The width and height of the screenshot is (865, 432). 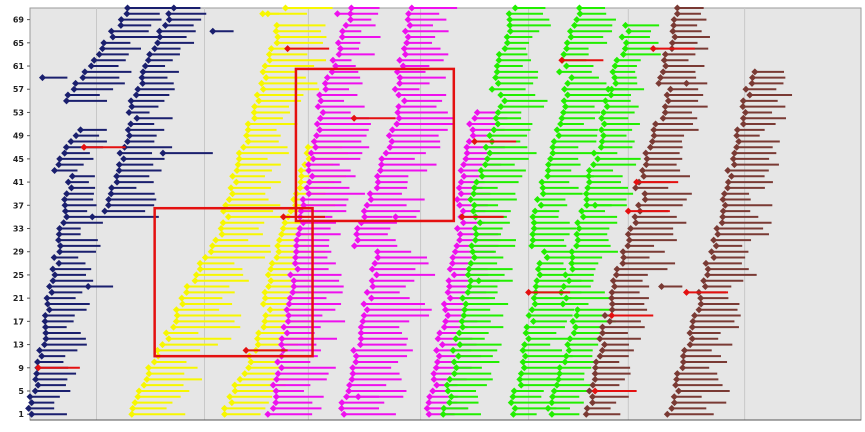 What do you see at coordinates (544, 252) in the screenshot?
I see `series-3-col-5-pt-29-point` at bounding box center [544, 252].